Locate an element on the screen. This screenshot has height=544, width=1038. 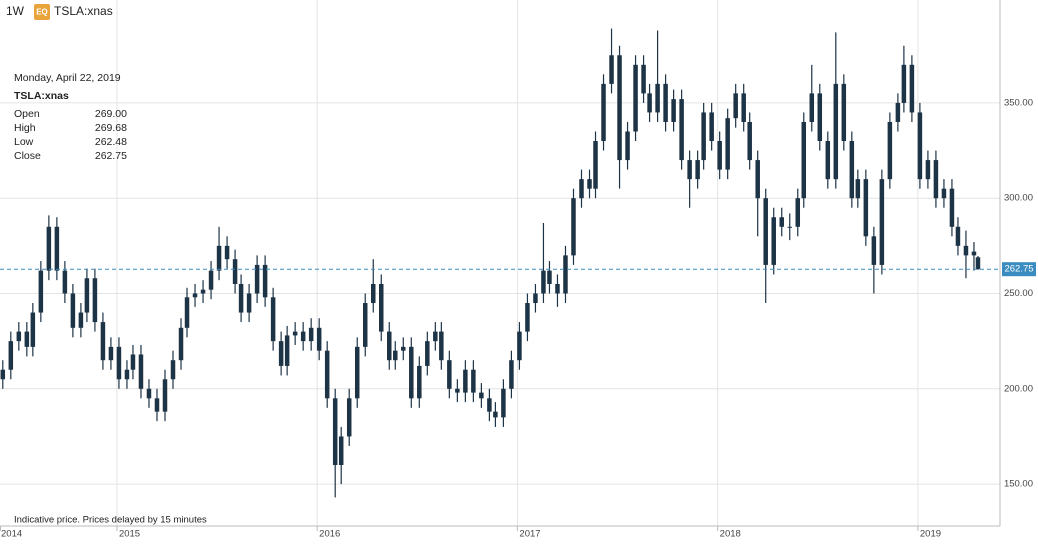
tooltip-value: 262.75 is located at coordinates (111, 156).